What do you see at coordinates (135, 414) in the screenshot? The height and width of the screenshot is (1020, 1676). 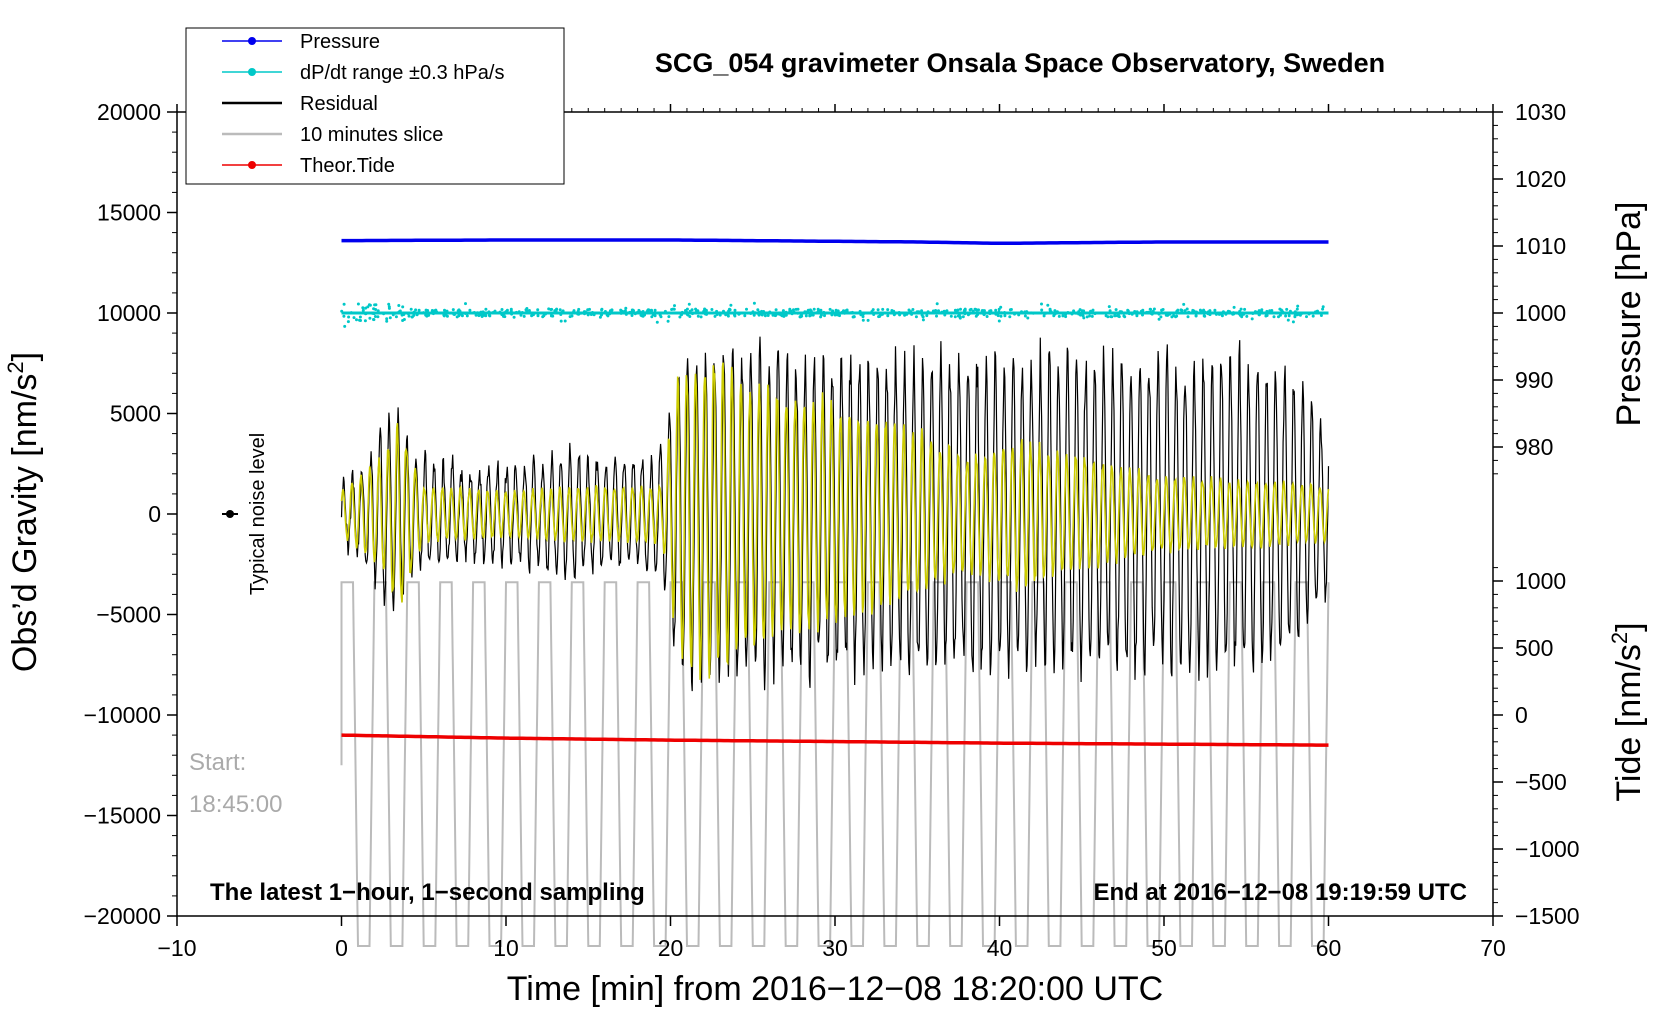 I see `gravity-tick-label: 5000` at bounding box center [135, 414].